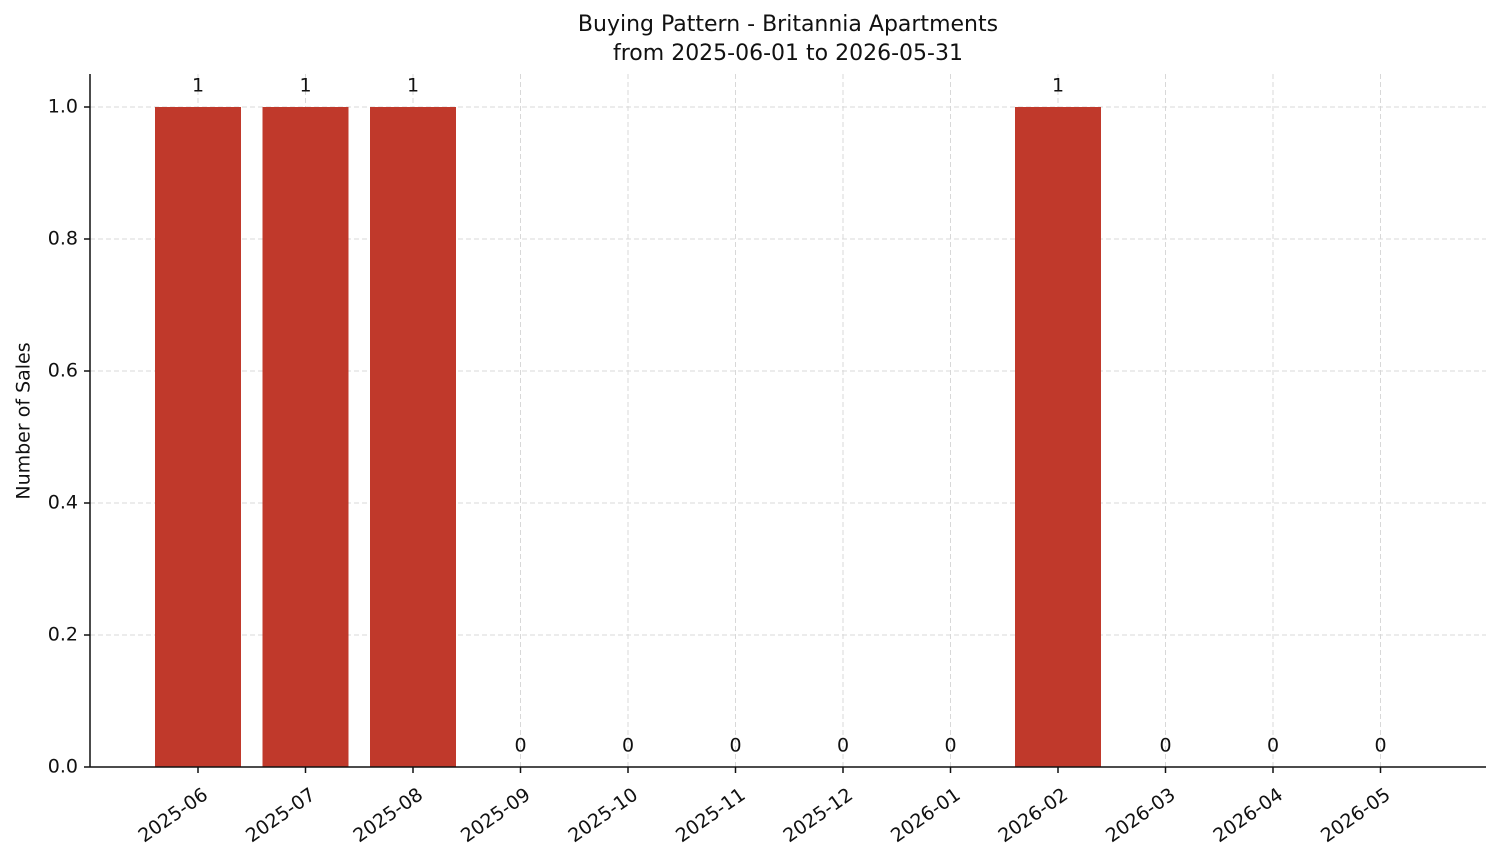  I want to click on x-tick-label: 2025-07, so click(281, 816).